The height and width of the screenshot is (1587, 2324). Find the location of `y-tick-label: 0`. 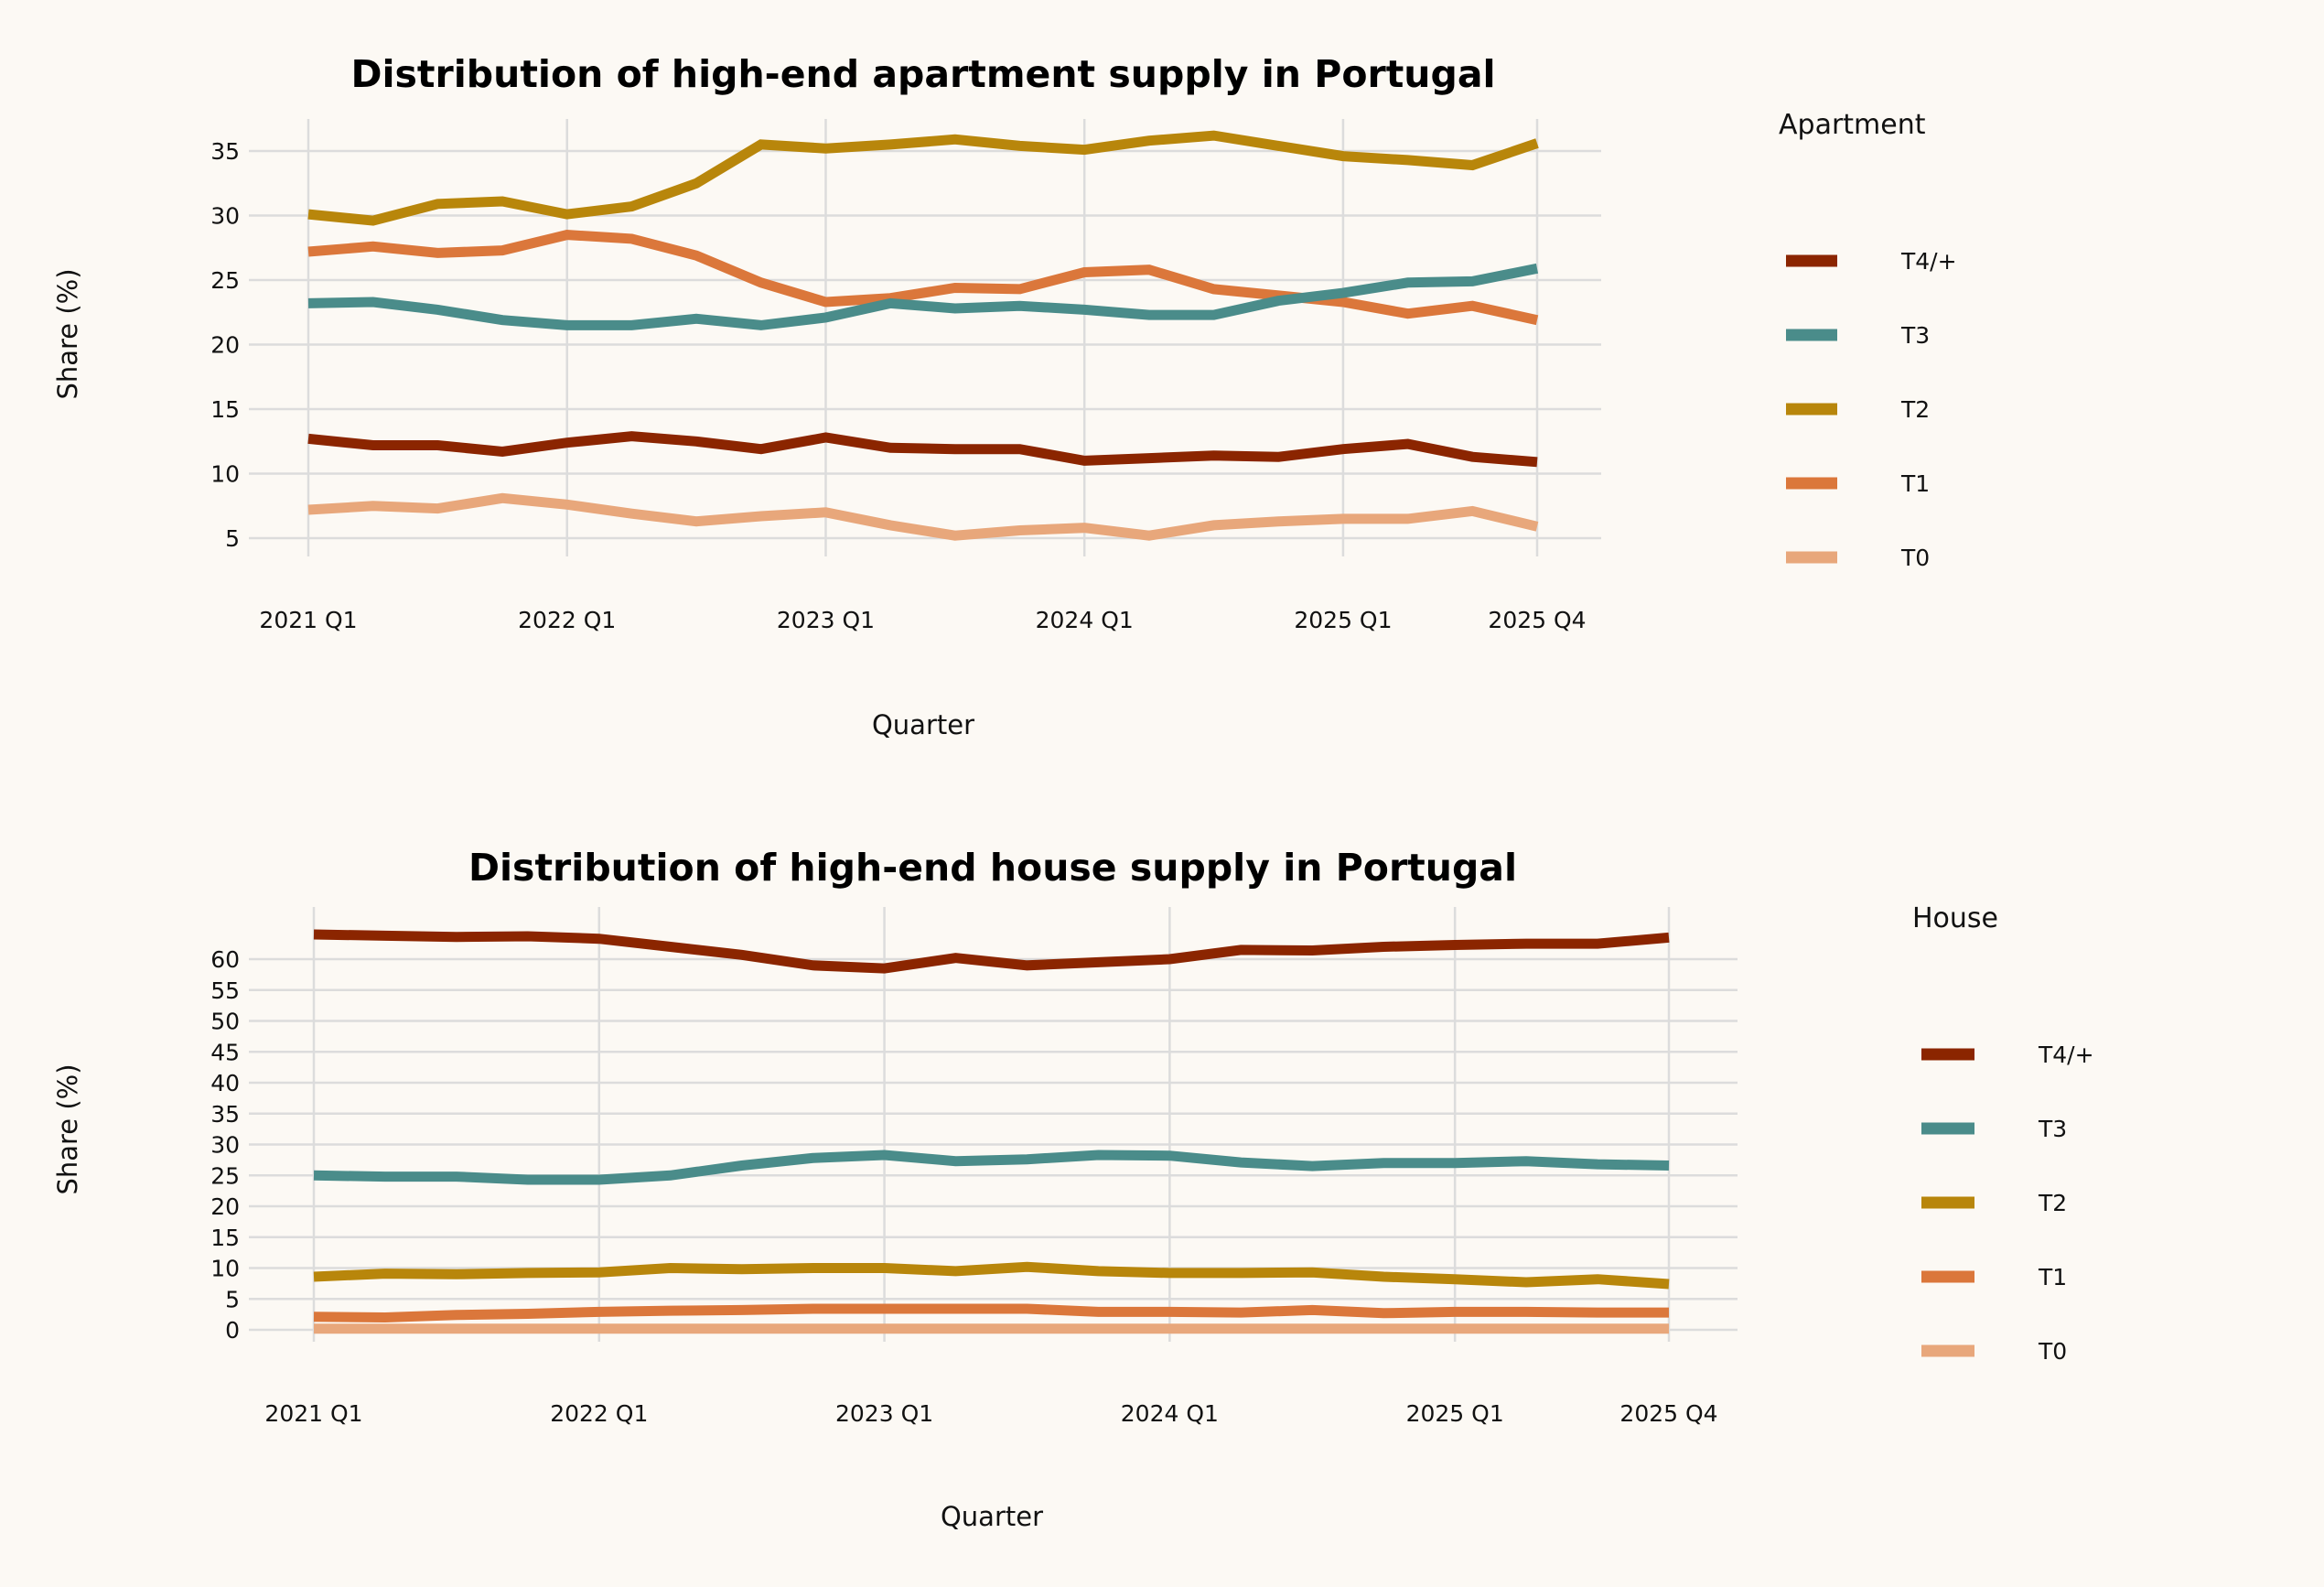

y-tick-label: 0 is located at coordinates (232, 1330).